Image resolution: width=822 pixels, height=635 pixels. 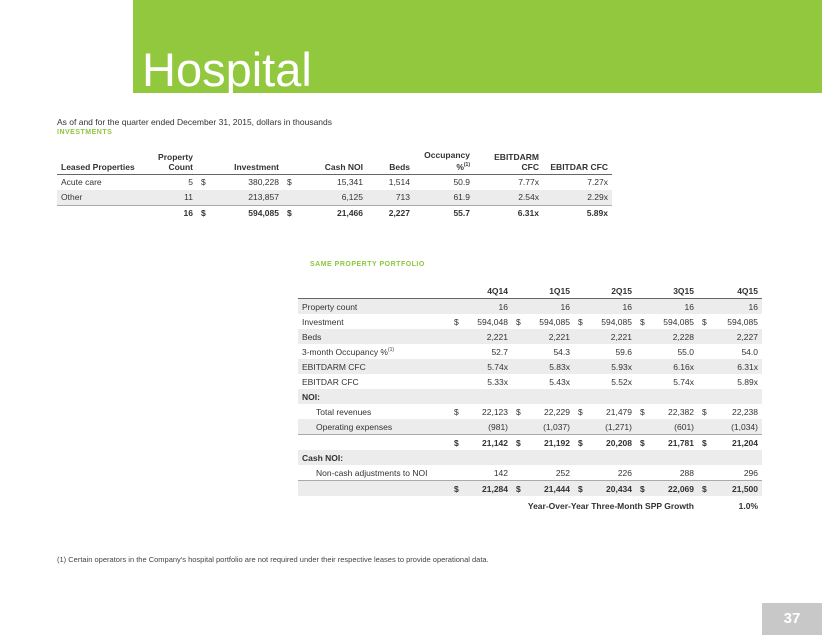 What do you see at coordinates (556, 426) in the screenshot?
I see `cell-value: (1,037)` at bounding box center [556, 426].